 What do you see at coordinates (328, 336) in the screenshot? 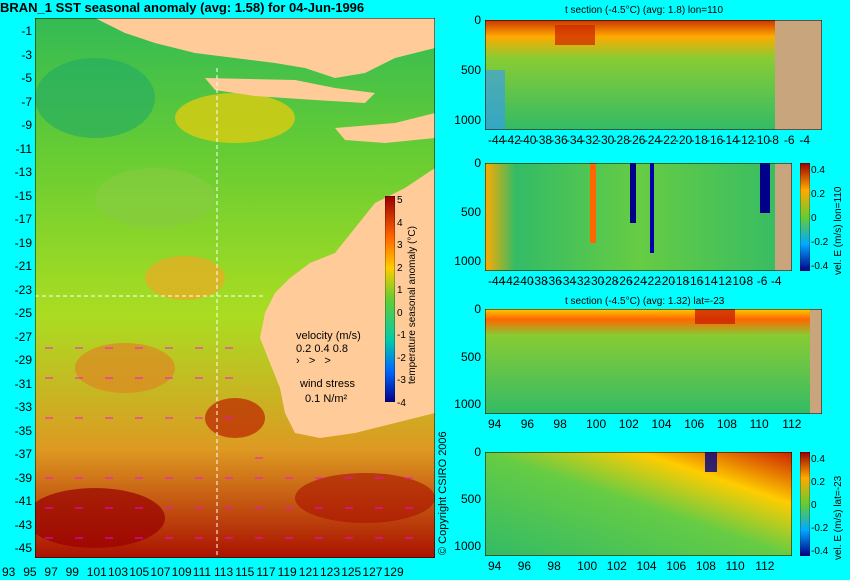
I see `velocity-legend-label: velocity (m/s)` at bounding box center [328, 336].